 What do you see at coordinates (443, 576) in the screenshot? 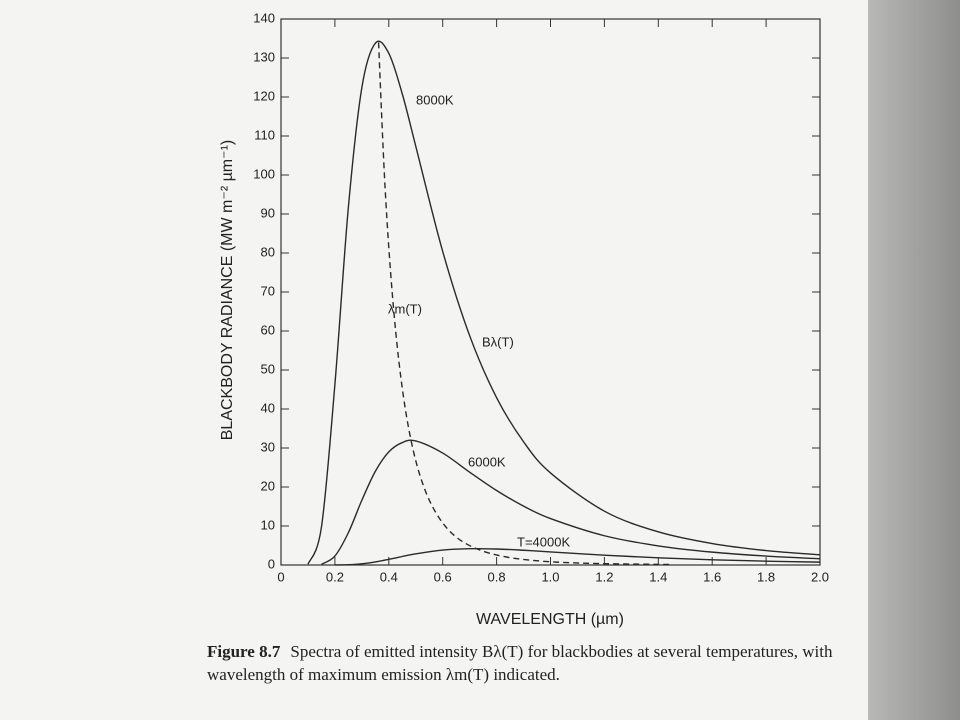
I see `x-tick-label: 0.6` at bounding box center [443, 576].